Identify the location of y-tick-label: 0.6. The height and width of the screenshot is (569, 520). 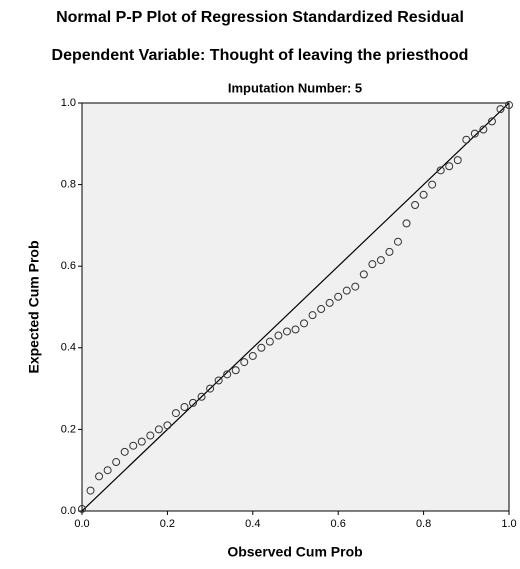
(68, 266).